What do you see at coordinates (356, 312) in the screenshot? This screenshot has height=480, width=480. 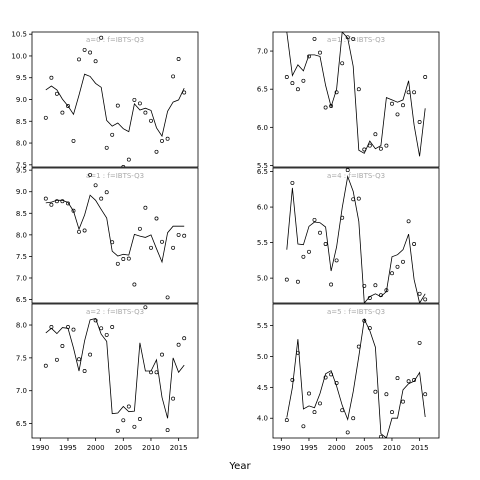 I see `panel-label: a=5 : f=IBTS-Q3` at bounding box center [356, 312].